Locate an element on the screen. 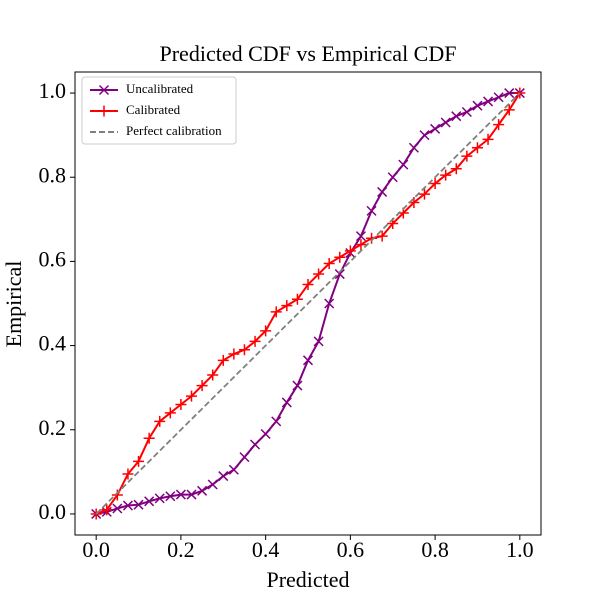 Image resolution: width=600 pixels, height=600 pixels. legend-label: Calibrated is located at coordinates (153, 109).